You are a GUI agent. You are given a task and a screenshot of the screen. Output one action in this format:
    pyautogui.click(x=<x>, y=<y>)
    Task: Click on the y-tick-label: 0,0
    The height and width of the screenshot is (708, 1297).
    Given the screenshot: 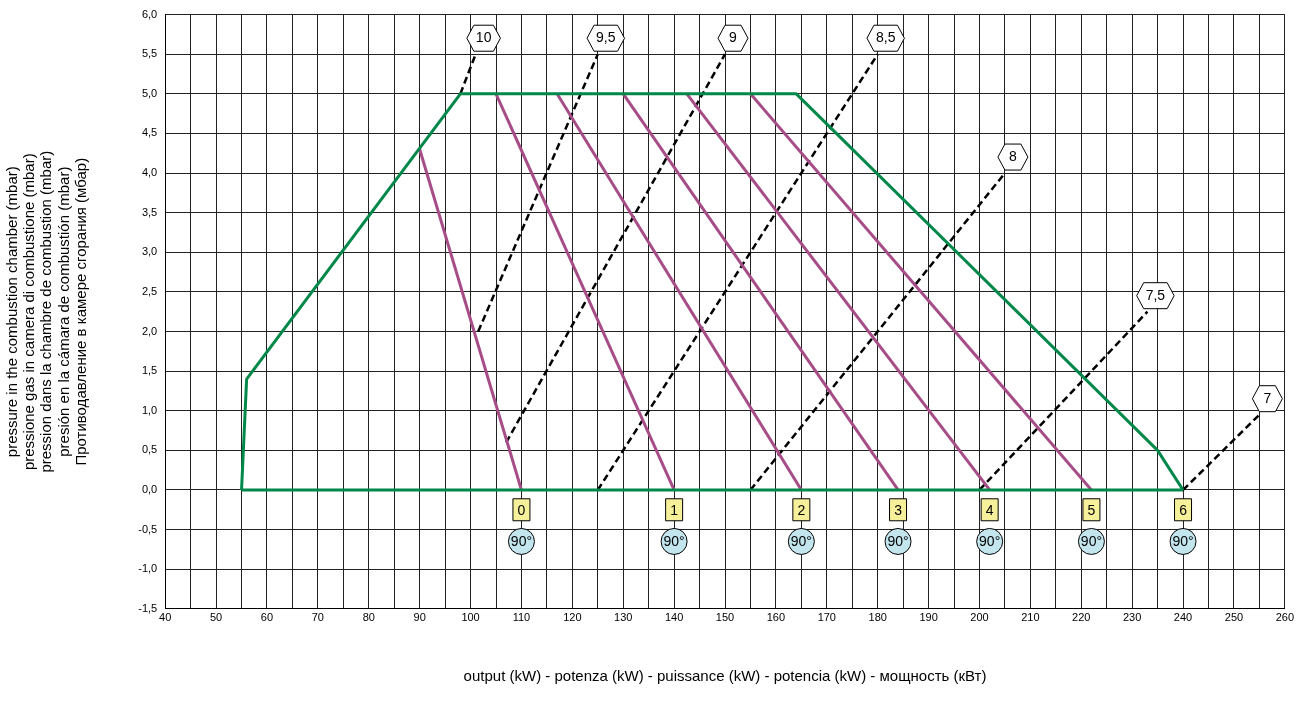 What is the action you would take?
    pyautogui.click(x=149, y=488)
    